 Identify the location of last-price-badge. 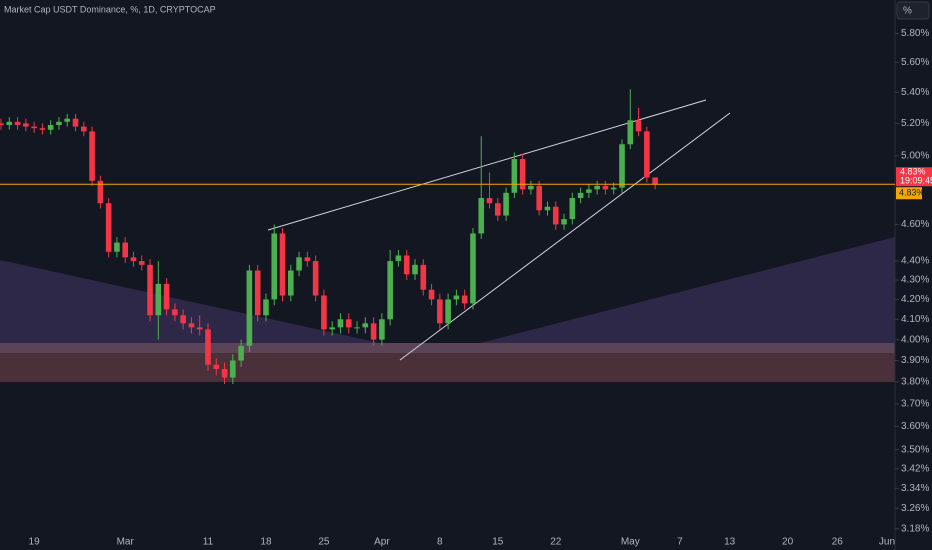
(909, 193).